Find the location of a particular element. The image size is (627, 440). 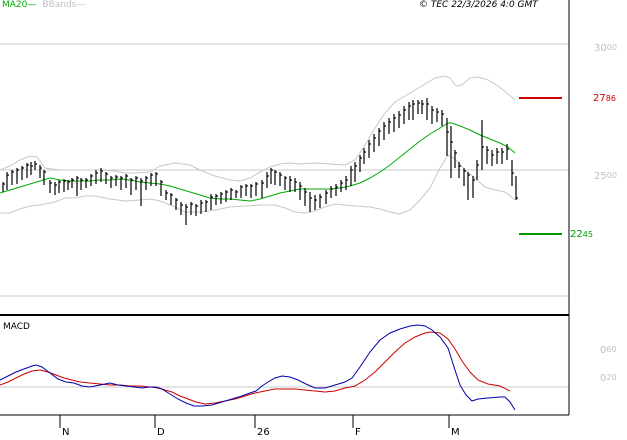

chart-legend: MA20— BBands— is located at coordinates (43, 5).